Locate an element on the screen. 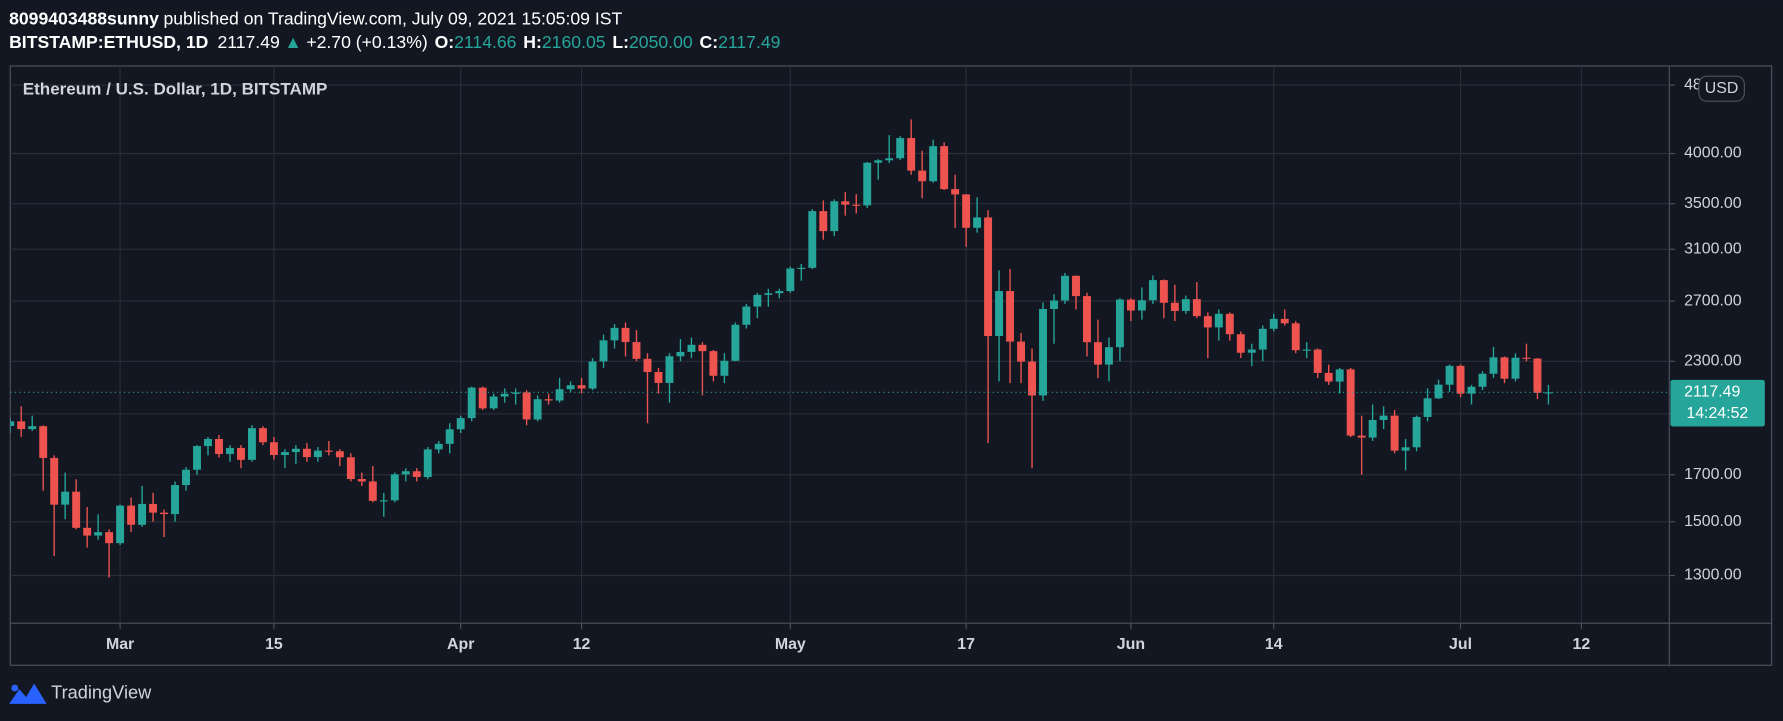  x-tick-label: Mar is located at coordinates (120, 644).